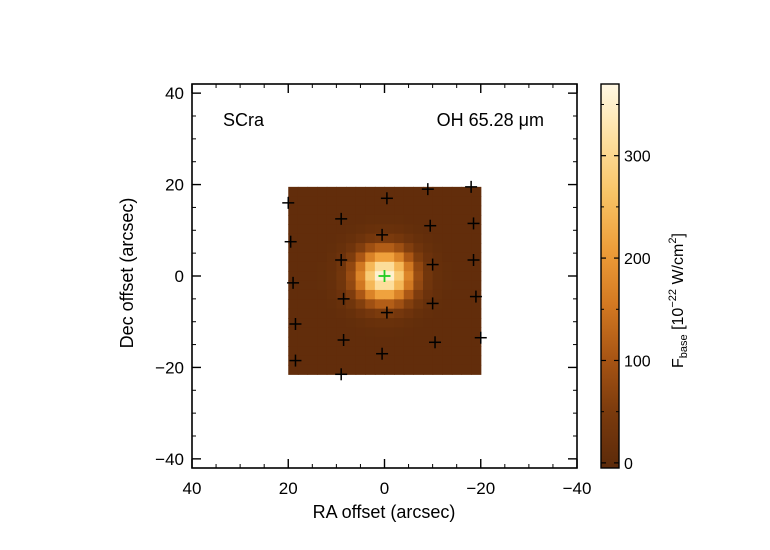  I want to click on colorbar-label-close: ], so click(678, 235).